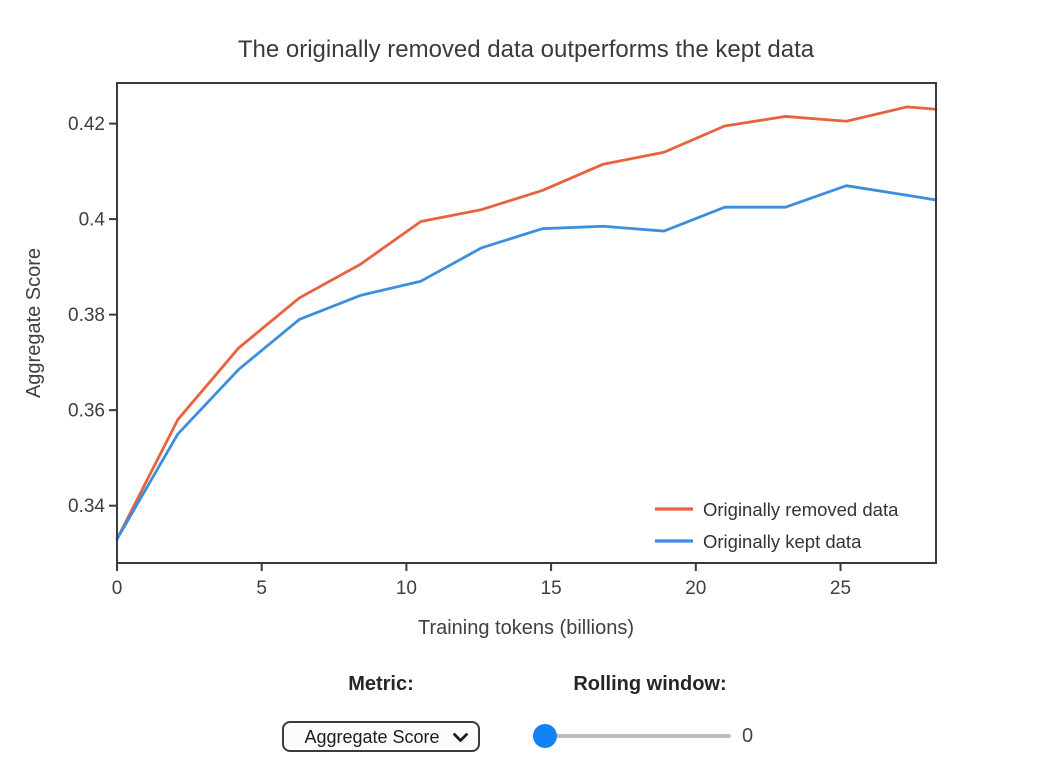 Image resolution: width=1060 pixels, height=778 pixels. Describe the element at coordinates (632, 736) in the screenshot. I see `rolling-window-slider` at that location.